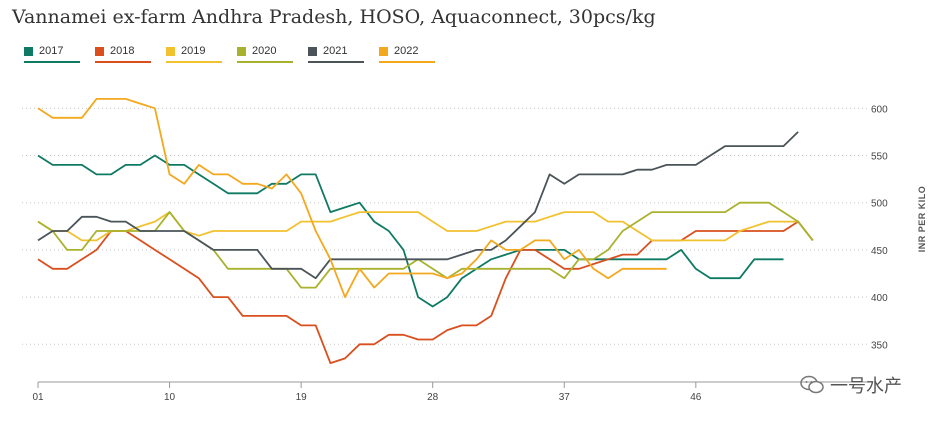  Describe the element at coordinates (812, 384) in the screenshot. I see `wechat-icon` at that location.